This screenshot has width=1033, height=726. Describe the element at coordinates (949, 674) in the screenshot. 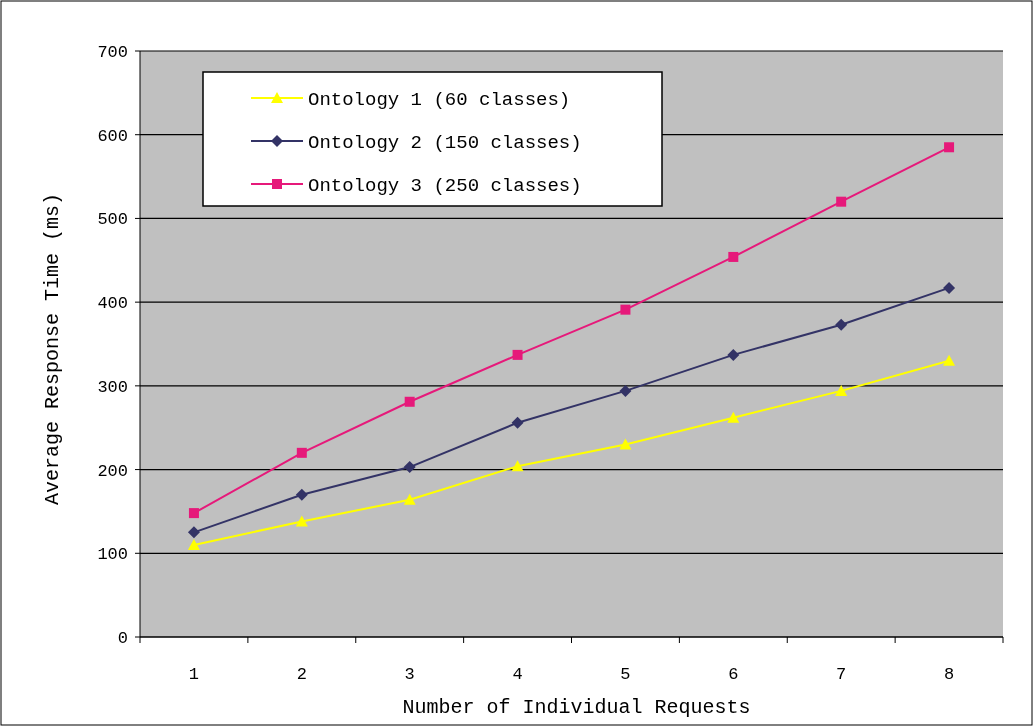

I see `x-tick-label: 8` at that location.